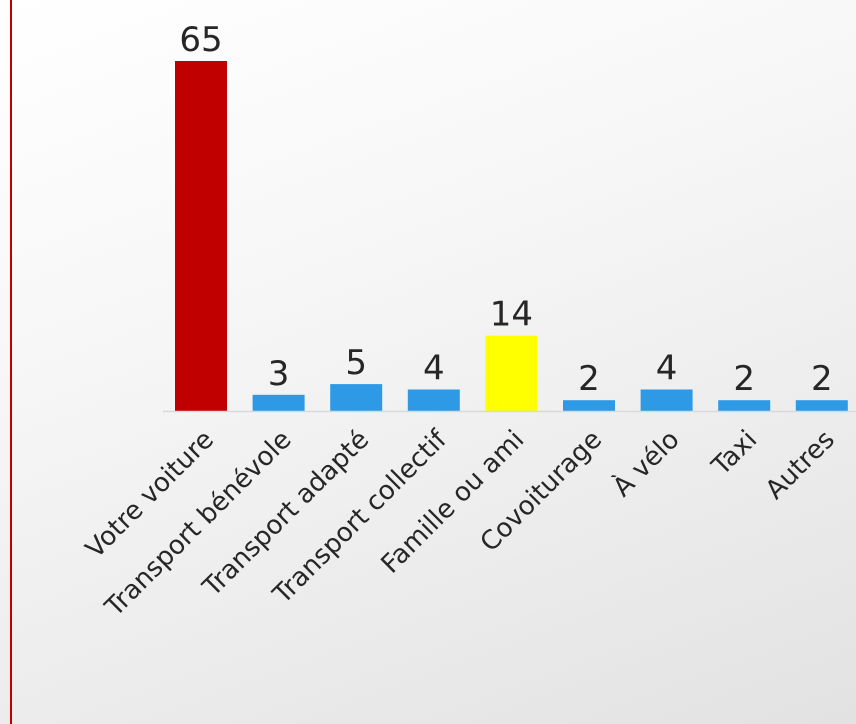  What do you see at coordinates (734, 453) in the screenshot?
I see `category-label: Taxi` at bounding box center [734, 453].